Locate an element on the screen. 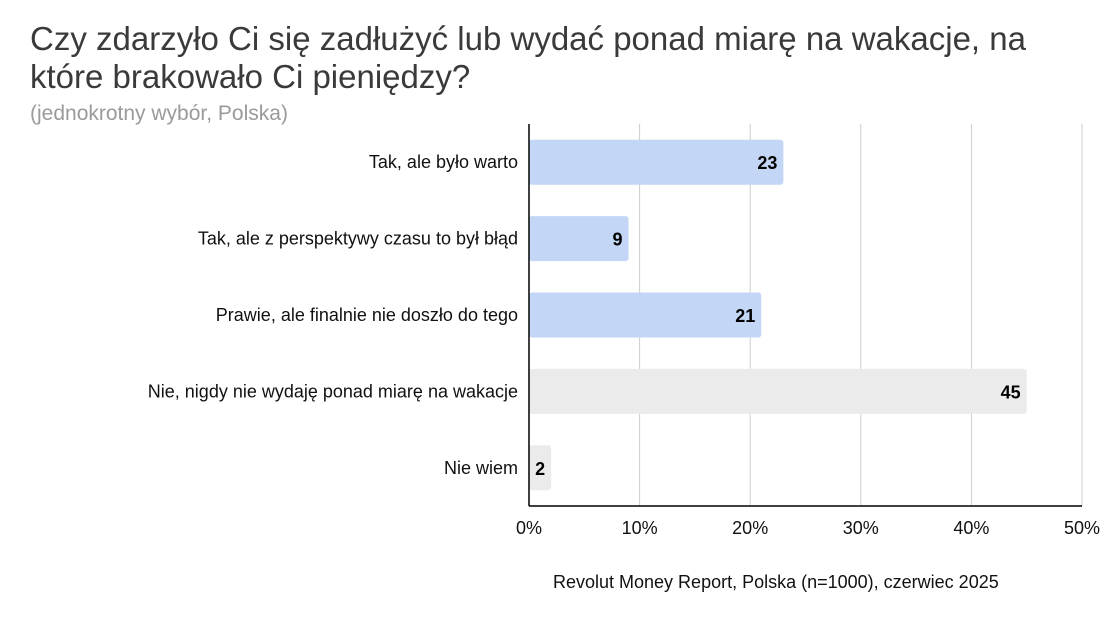  category-label: Tak, ale z perspektywy czasu to był błąd is located at coordinates (358, 239).